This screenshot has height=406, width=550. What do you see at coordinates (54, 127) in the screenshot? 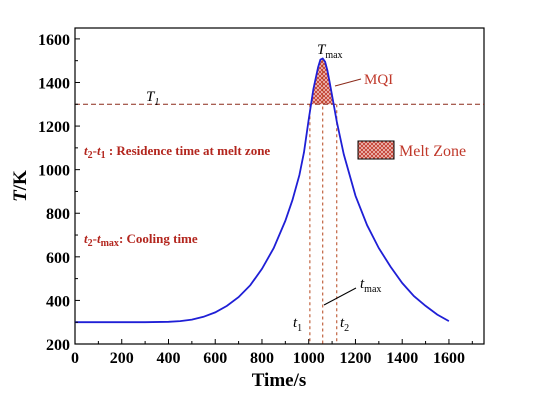
I see `y-tick-label: 1200` at bounding box center [54, 127].